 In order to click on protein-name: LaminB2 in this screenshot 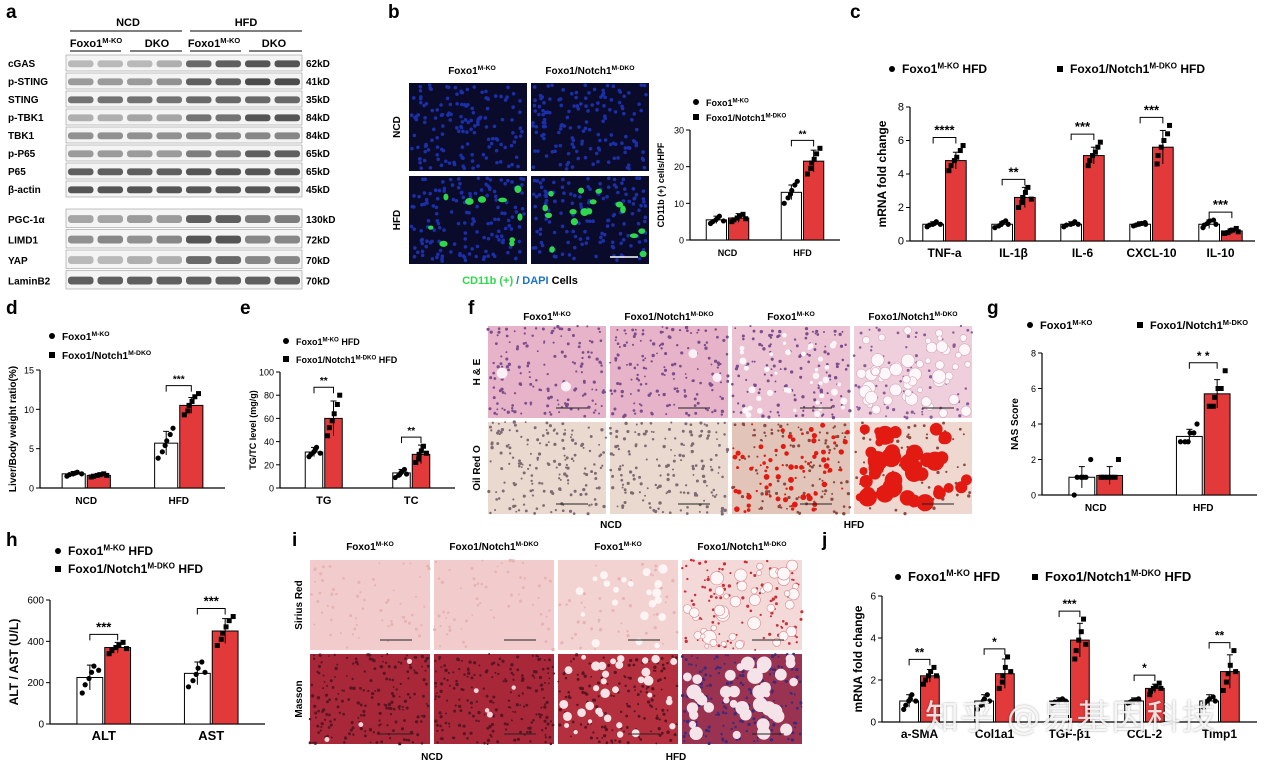, I will do `click(29, 281)`.